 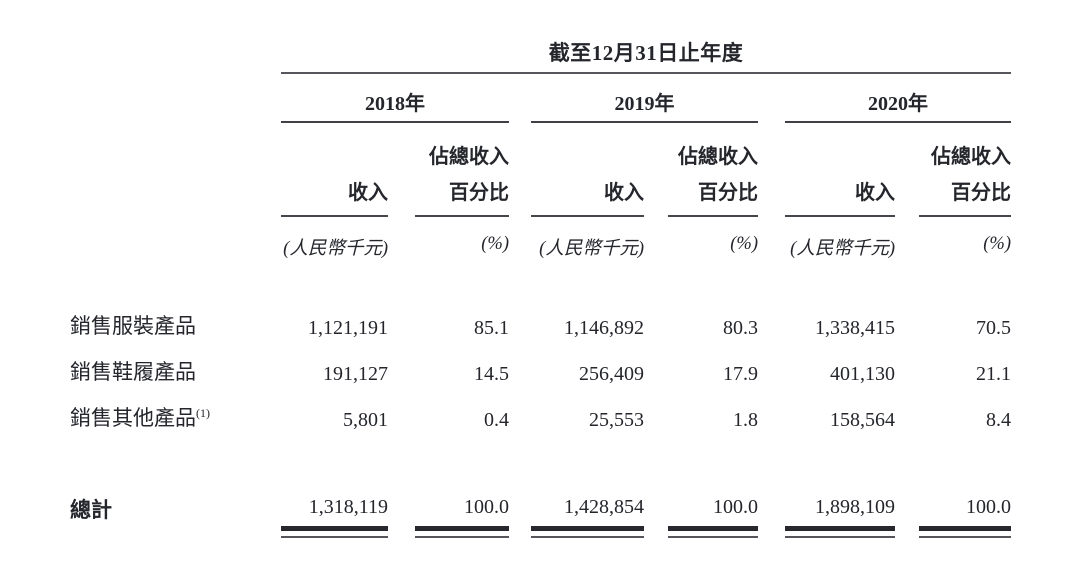 What do you see at coordinates (133, 372) in the screenshot?
I see `row-label-footwear: 銷售鞋履產品` at bounding box center [133, 372].